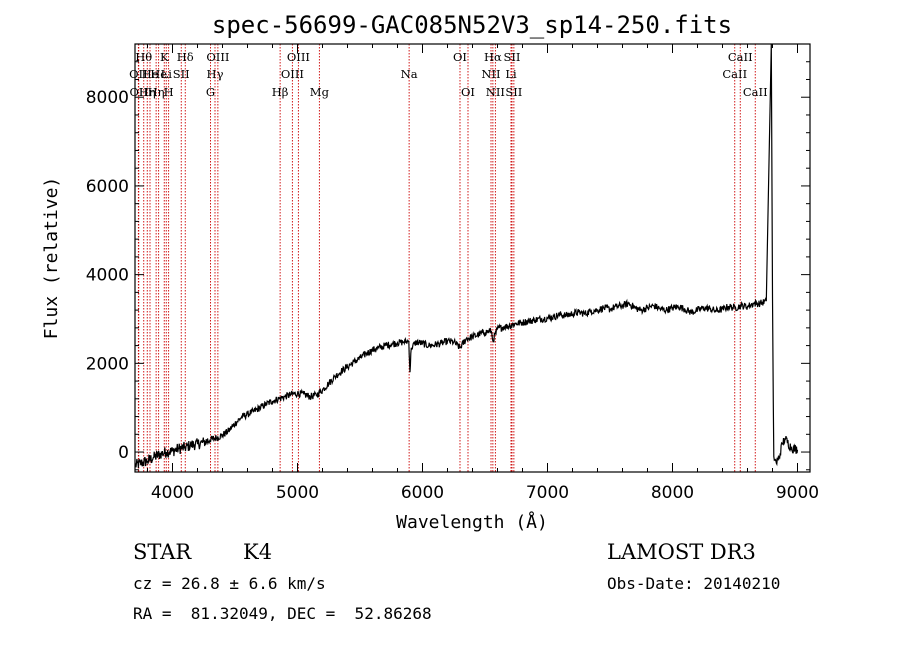 This screenshot has height=649, width=900. Describe the element at coordinates (51, 258) in the screenshot. I see `y-axis-label: Flux (relative)` at that location.